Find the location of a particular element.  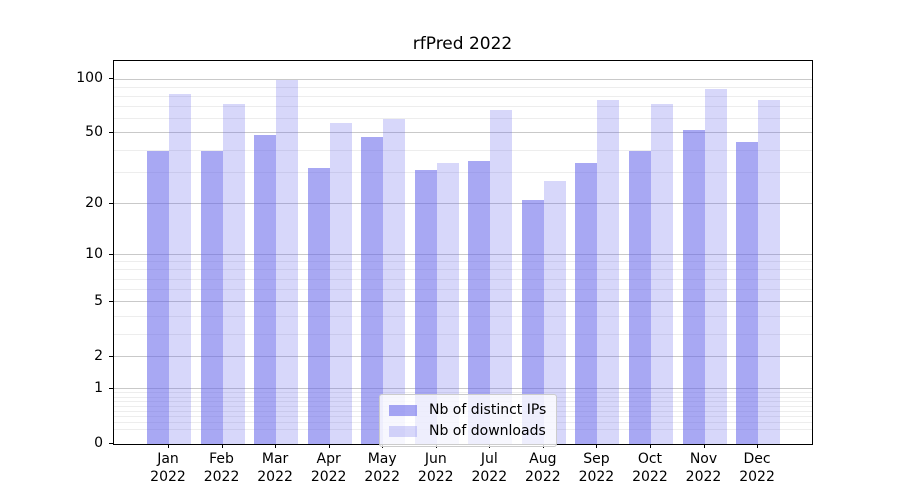

bar-distinct-ips-aug is located at coordinates (532, 321).